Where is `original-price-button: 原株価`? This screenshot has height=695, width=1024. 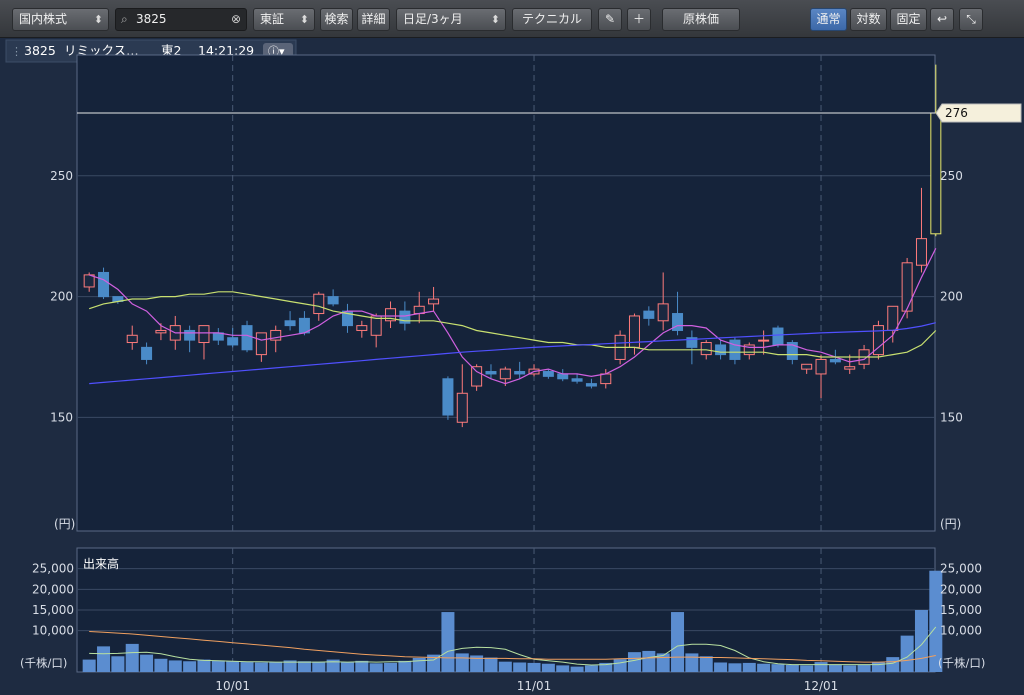 original-price-button: 原株価 is located at coordinates (701, 19).